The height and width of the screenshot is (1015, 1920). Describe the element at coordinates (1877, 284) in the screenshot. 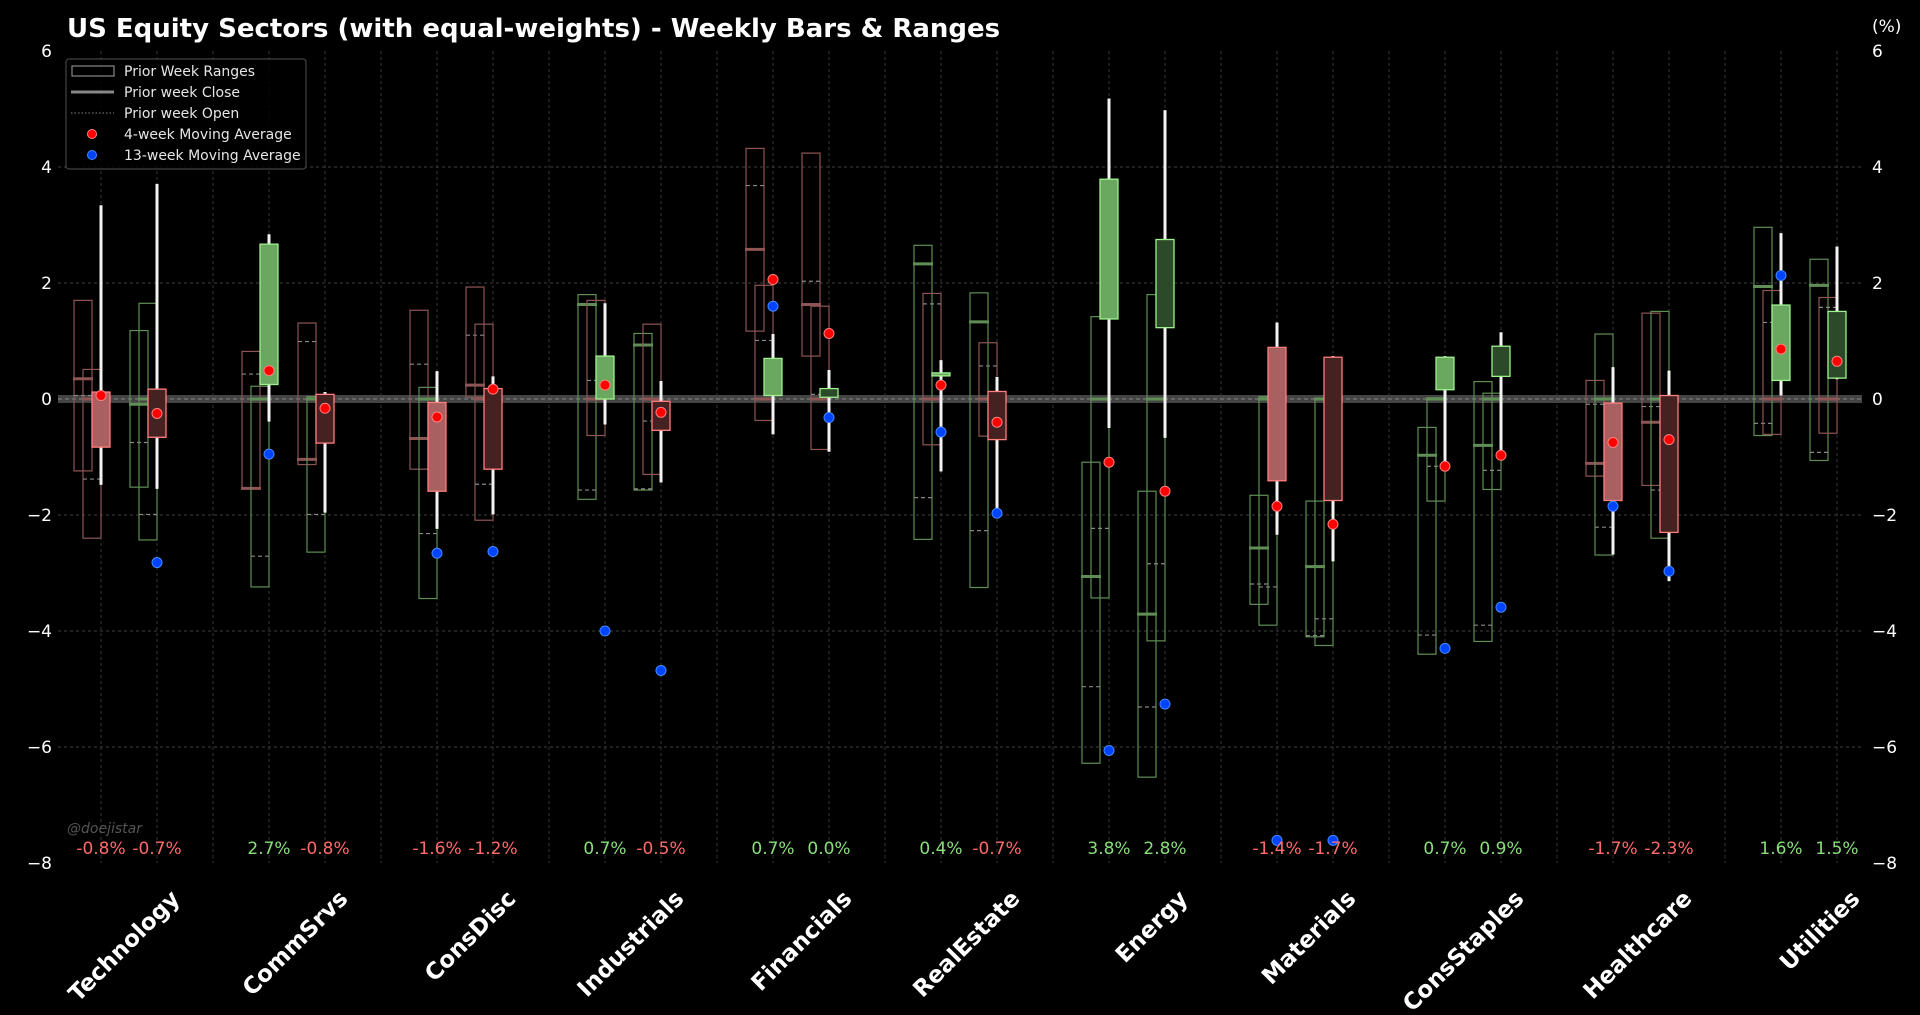

I see `y-tick-label-right: 2` at that location.